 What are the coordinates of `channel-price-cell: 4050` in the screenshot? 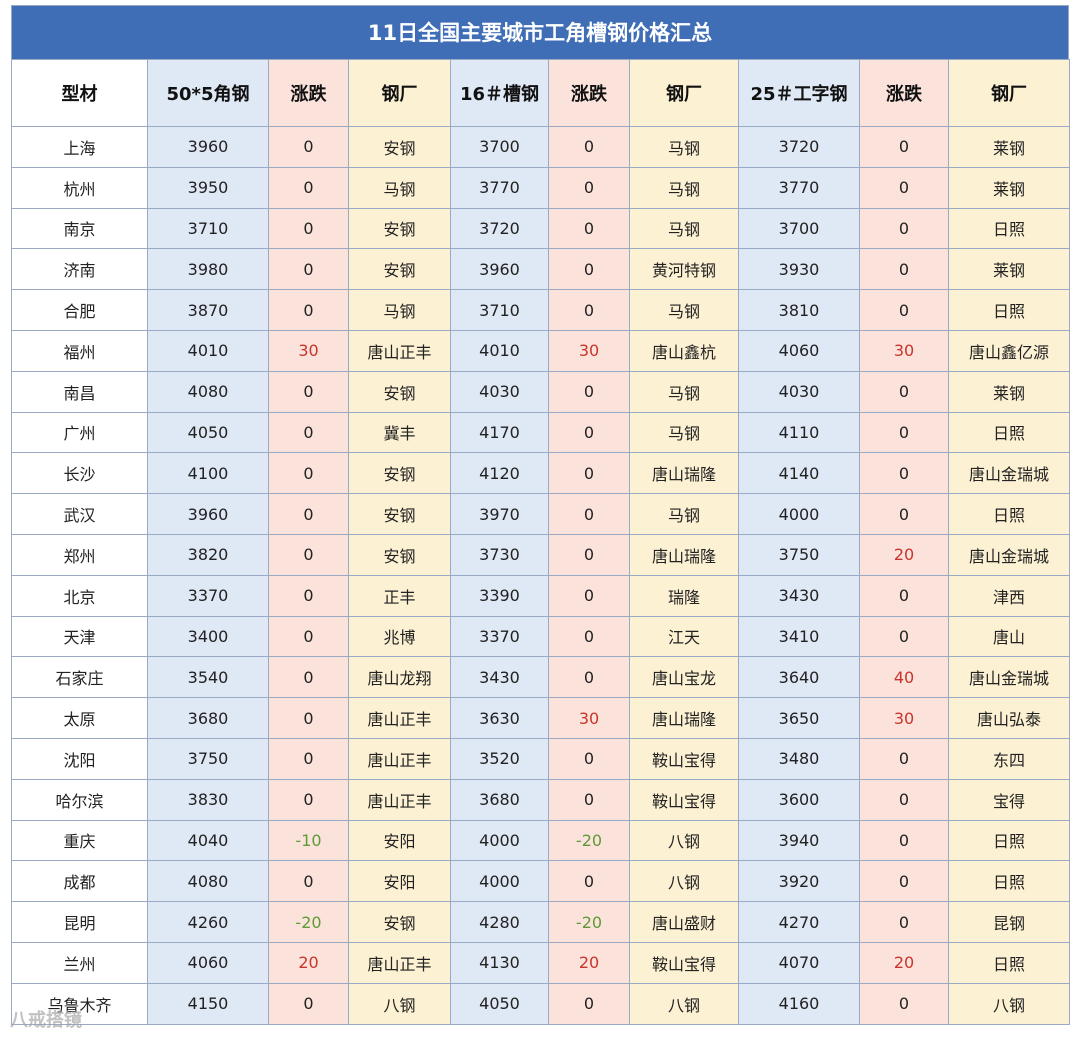 It's located at (499, 1003).